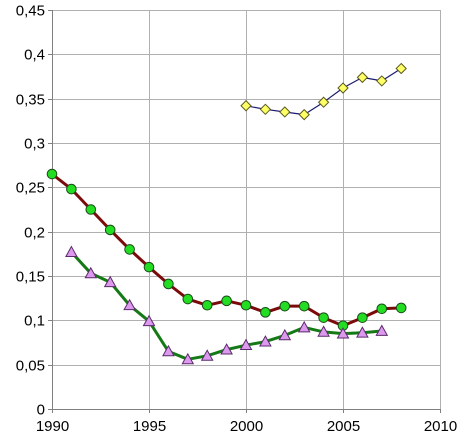 This screenshot has height=445, width=468. I want to click on x-tick-label: 2000, so click(246, 426).